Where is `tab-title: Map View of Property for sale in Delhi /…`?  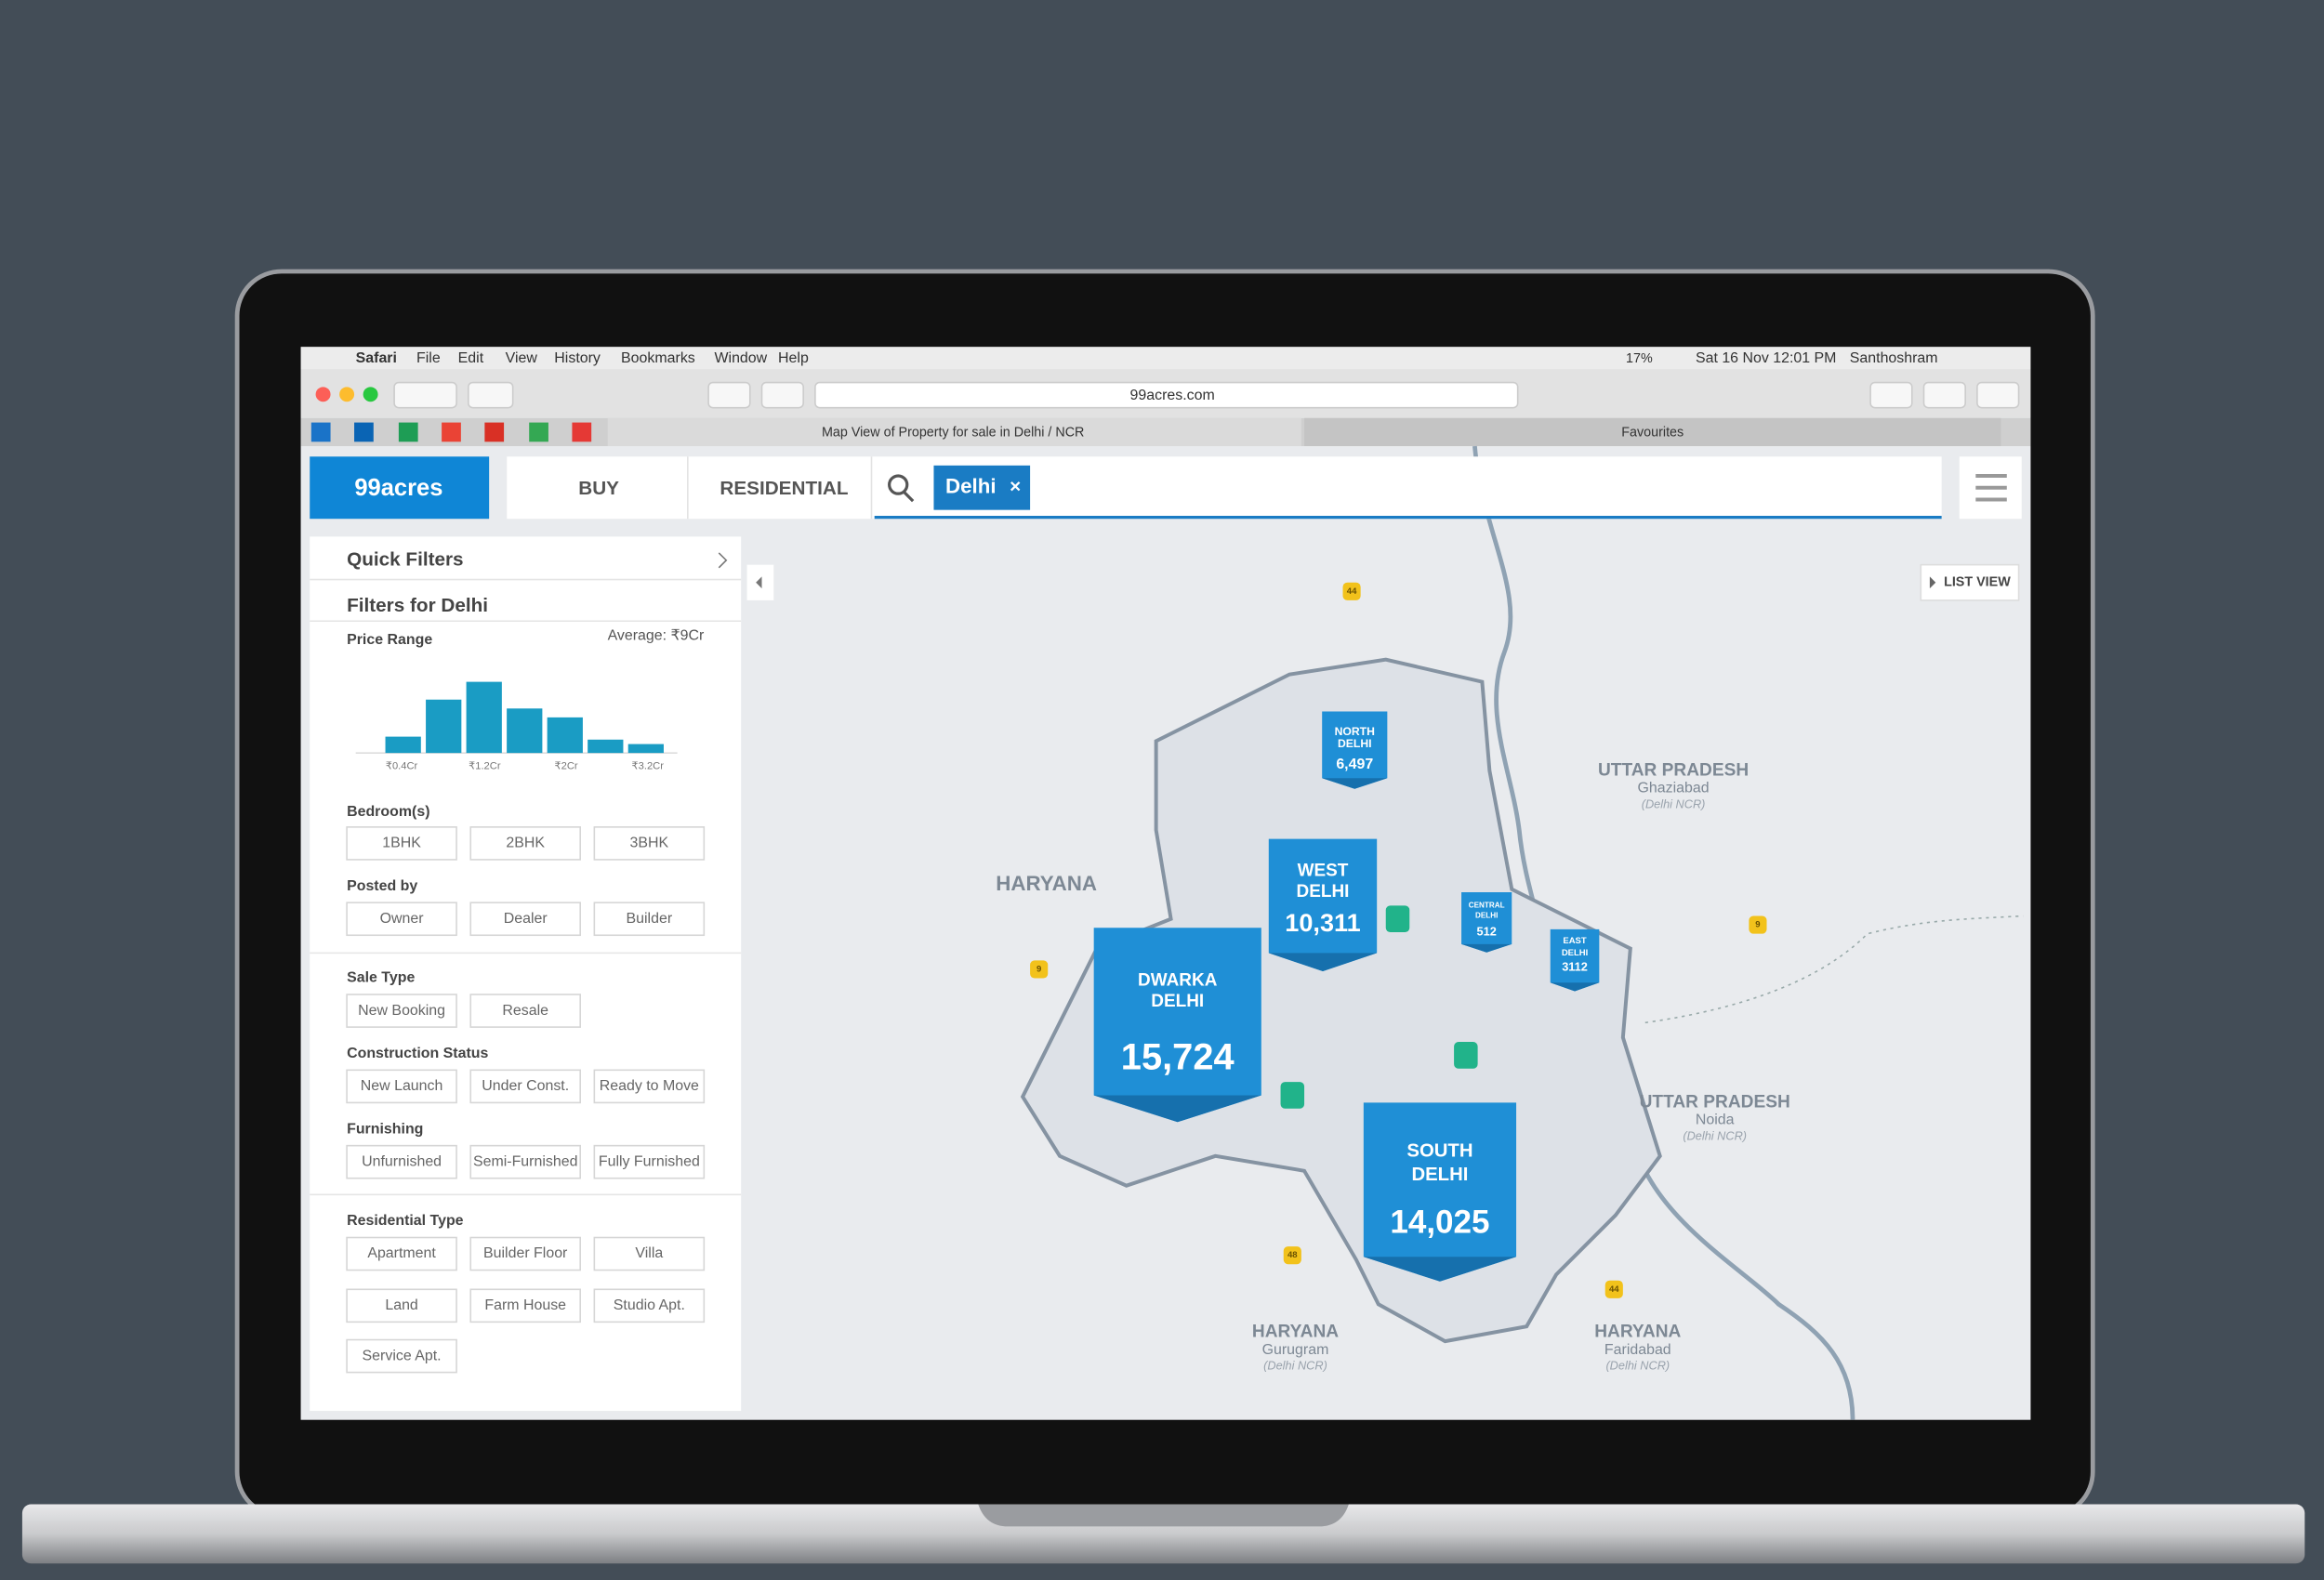
tab-title: Map View of Property for sale in Delhi /… is located at coordinates (953, 433).